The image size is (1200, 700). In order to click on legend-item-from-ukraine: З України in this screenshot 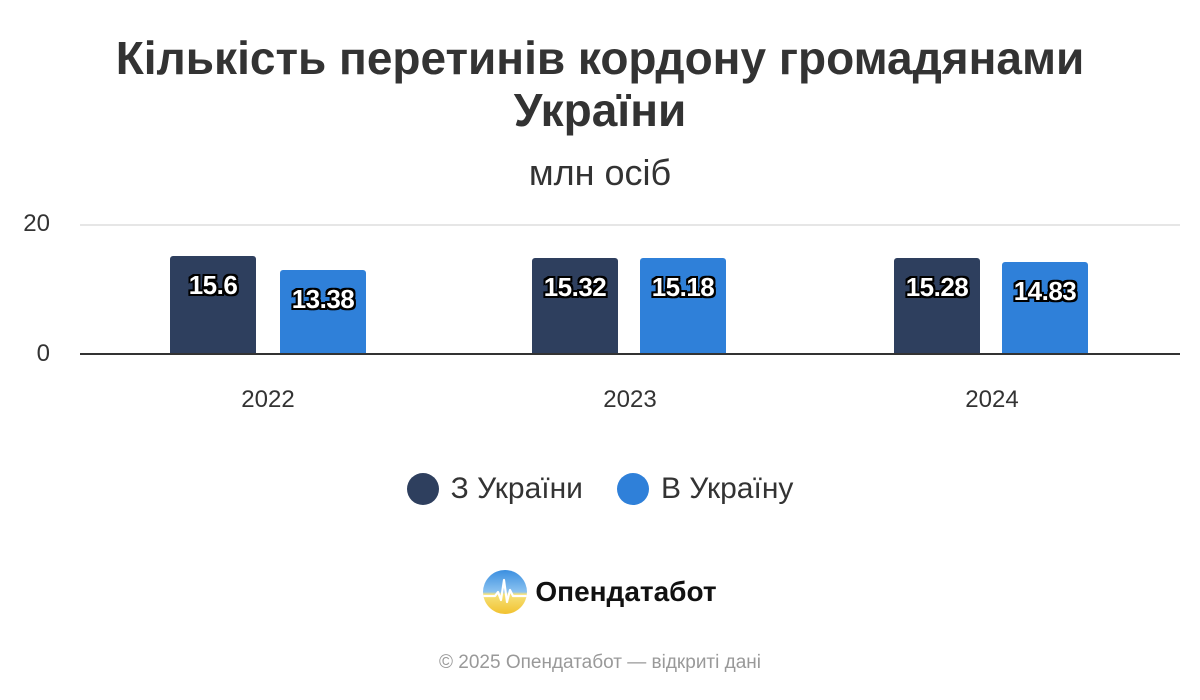, I will do `click(494, 489)`.